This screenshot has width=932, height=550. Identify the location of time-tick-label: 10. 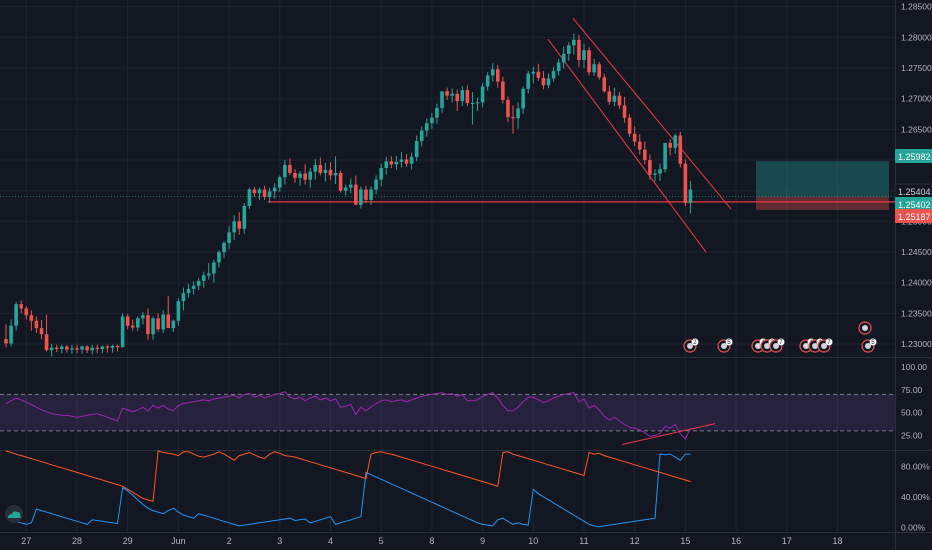
(533, 541).